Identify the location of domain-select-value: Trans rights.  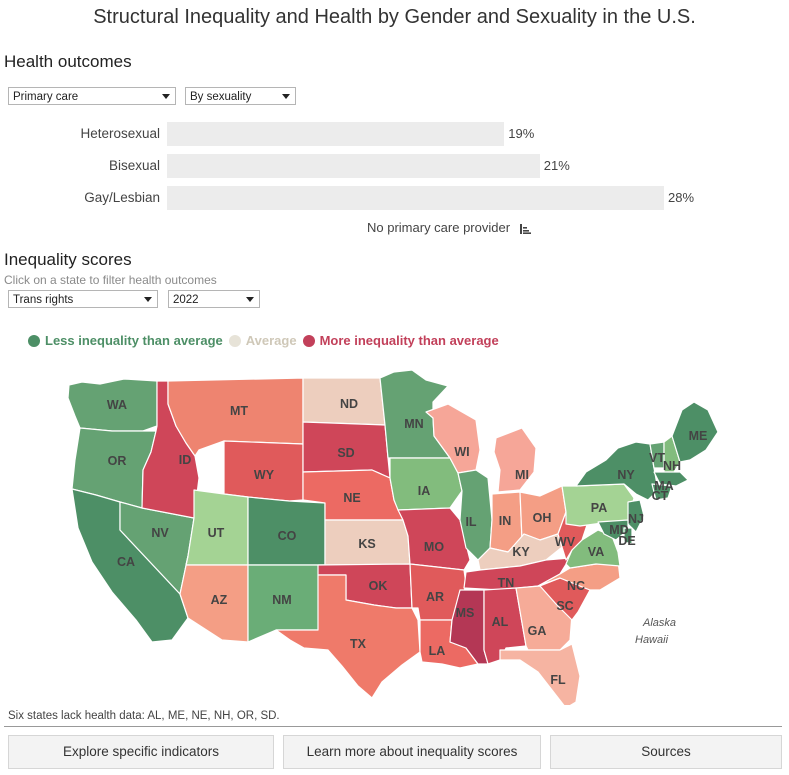
(43, 300).